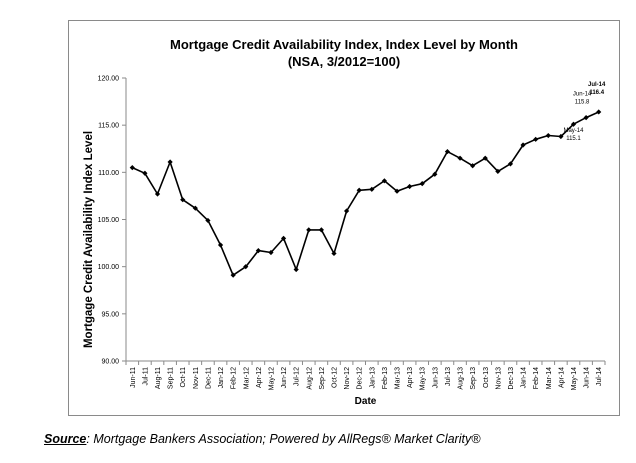  What do you see at coordinates (511, 378) in the screenshot?
I see `x-tick-label: Dec-13` at bounding box center [511, 378].